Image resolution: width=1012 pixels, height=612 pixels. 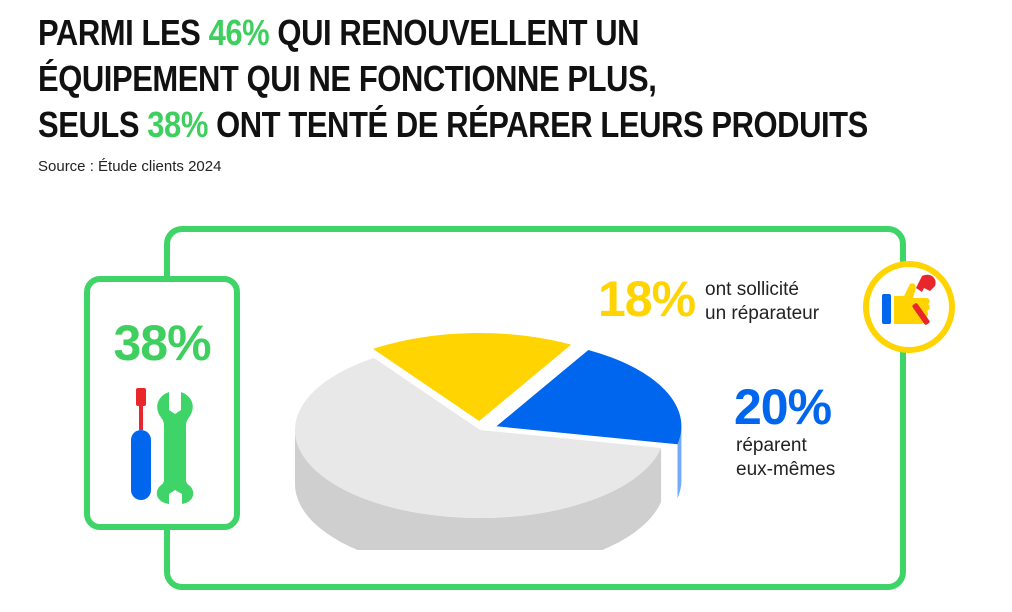 What do you see at coordinates (177, 124) in the screenshot?
I see `title-highlight-38: 38%` at bounding box center [177, 124].